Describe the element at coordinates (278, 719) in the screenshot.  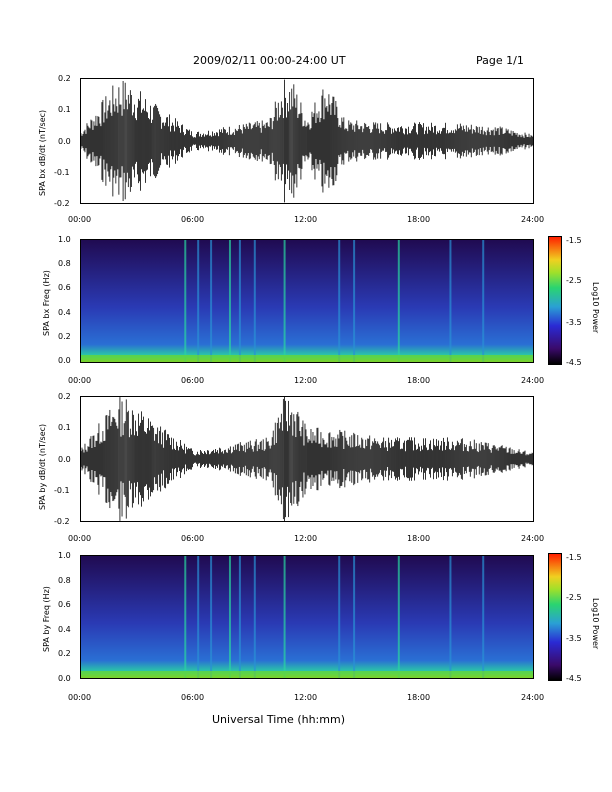
I see `x-axis-title: Universal Time (hh:mm)` at that location.